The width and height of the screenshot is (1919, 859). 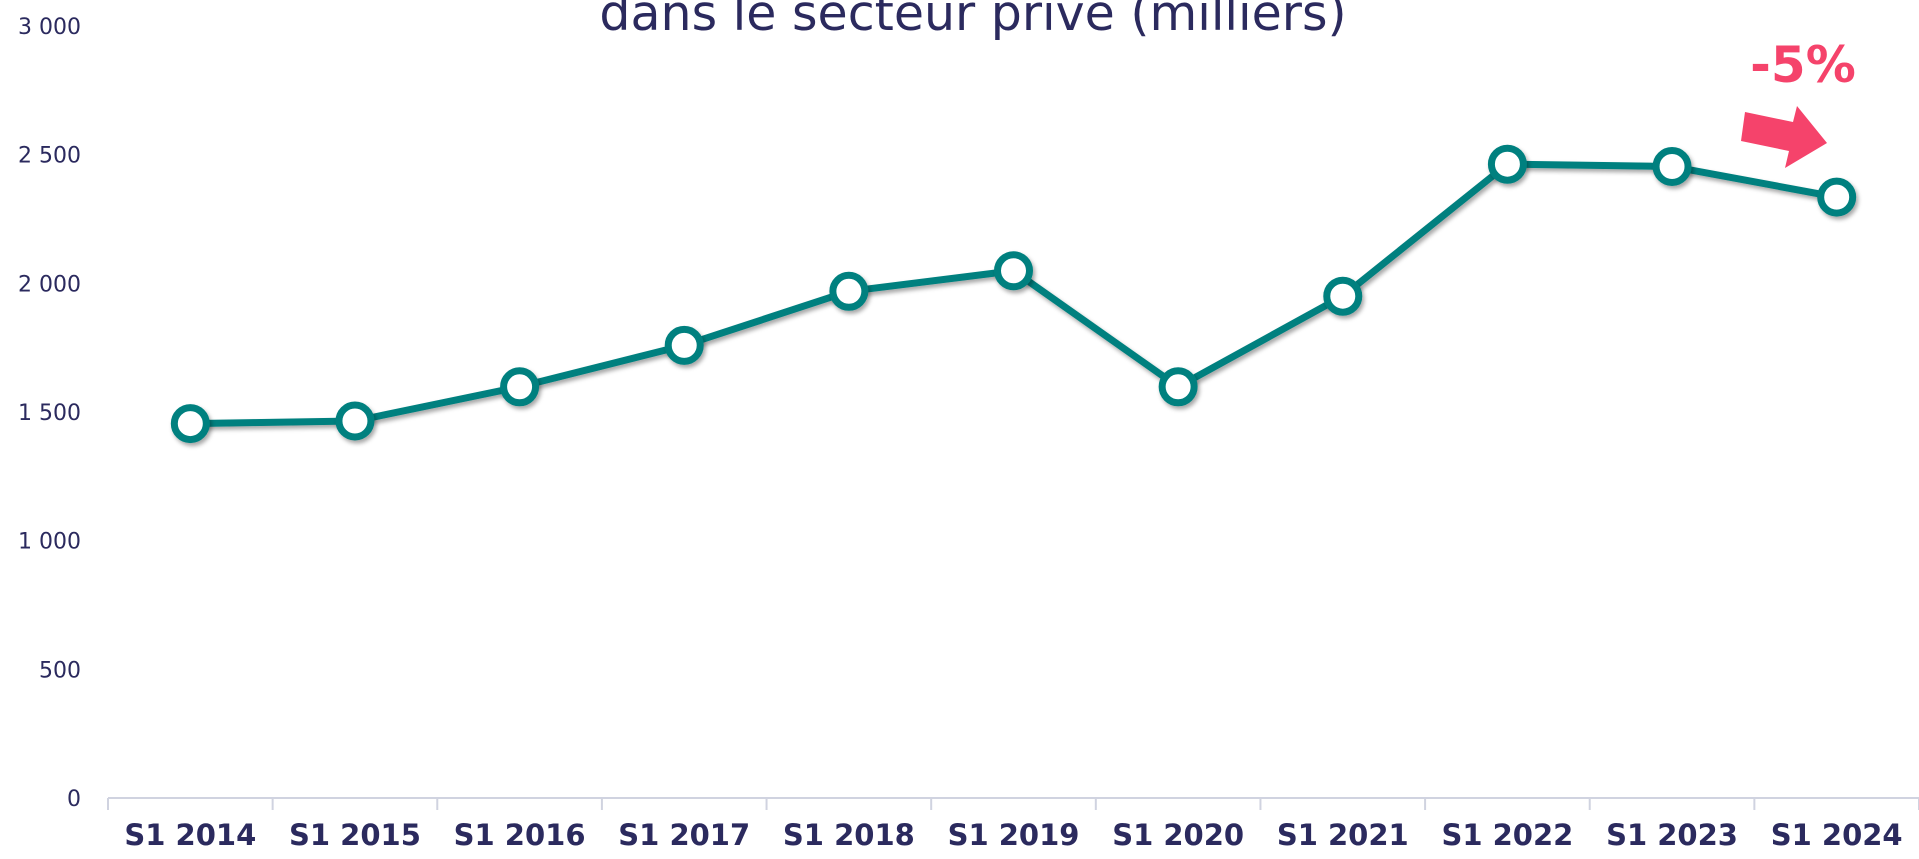 What do you see at coordinates (1507, 835) in the screenshot?
I see `x-tick-label: S1 2022` at bounding box center [1507, 835].